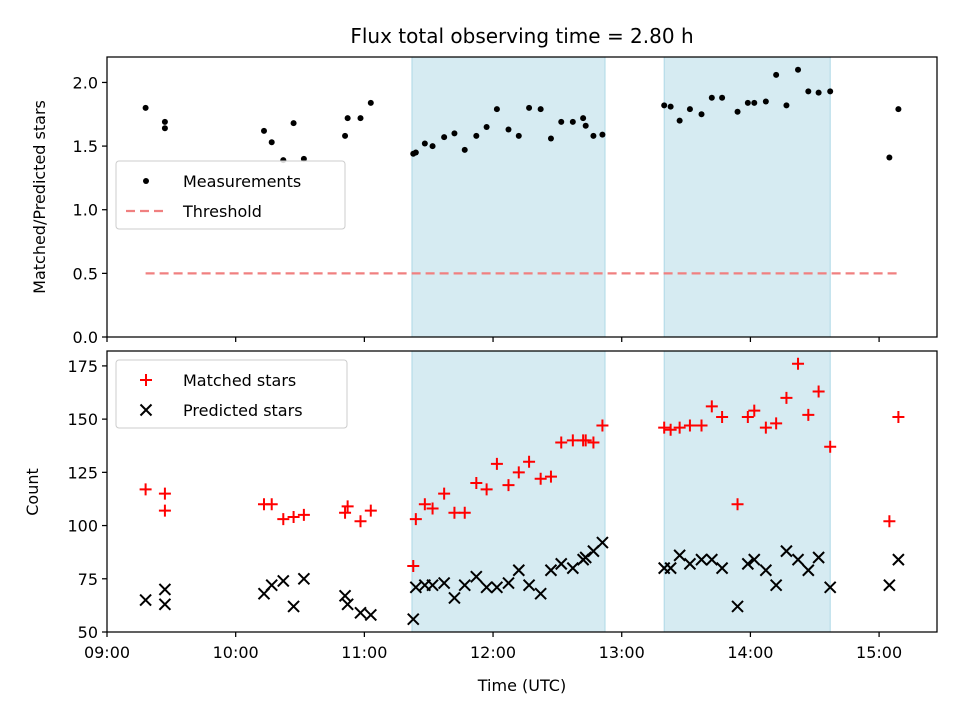 The height and width of the screenshot is (720, 960). What do you see at coordinates (364, 652) in the screenshot?
I see `x-tick-label: 11:00` at bounding box center [364, 652].